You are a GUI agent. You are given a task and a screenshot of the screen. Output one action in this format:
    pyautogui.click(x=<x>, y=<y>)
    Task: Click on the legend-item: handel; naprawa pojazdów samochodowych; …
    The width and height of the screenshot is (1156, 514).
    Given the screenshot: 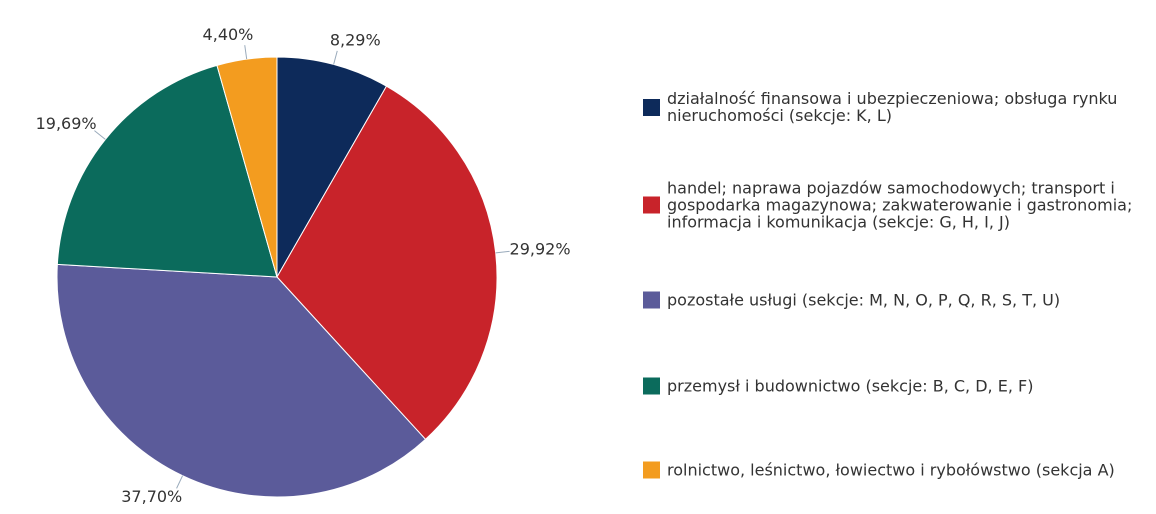 What is the action you would take?
    pyautogui.click(x=893, y=205)
    